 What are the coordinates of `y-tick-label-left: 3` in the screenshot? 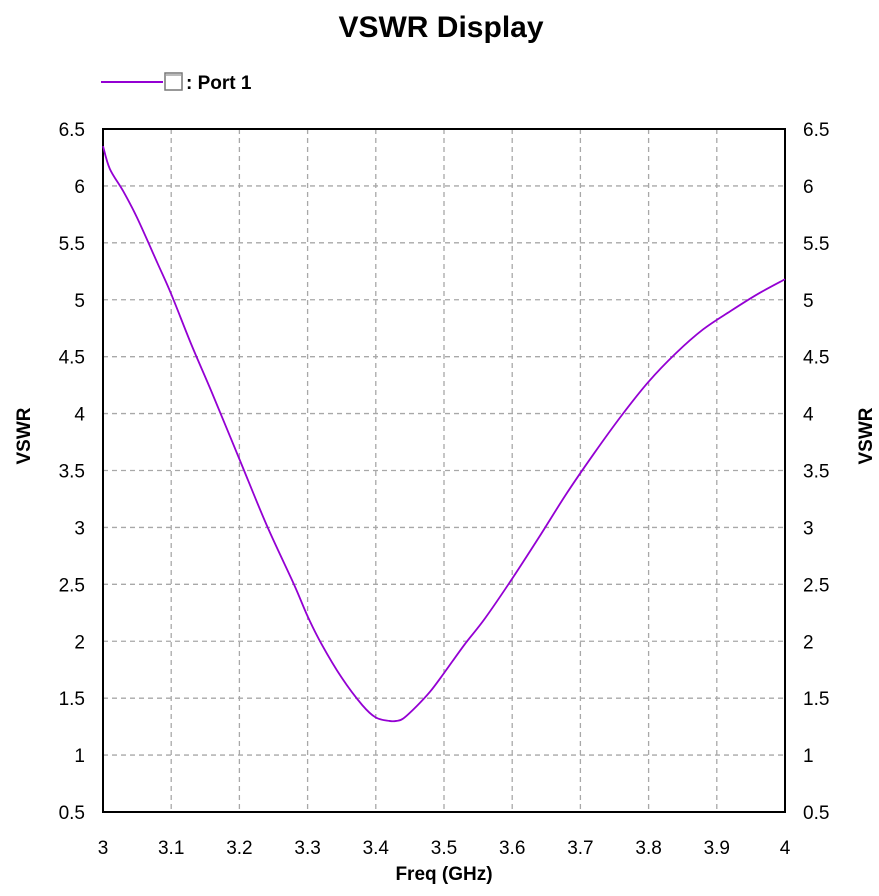 It's located at (79, 528).